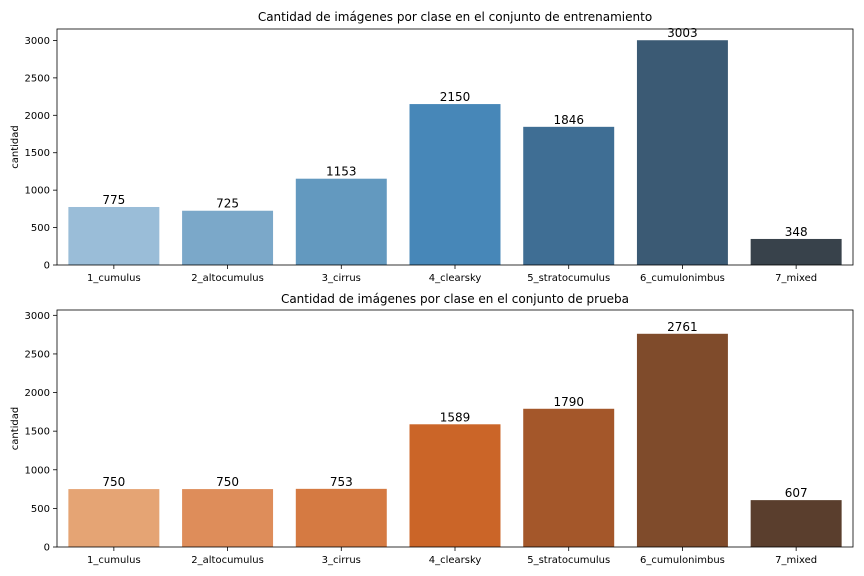  Describe the element at coordinates (568, 402) in the screenshot. I see `data-label: 1790` at that location.